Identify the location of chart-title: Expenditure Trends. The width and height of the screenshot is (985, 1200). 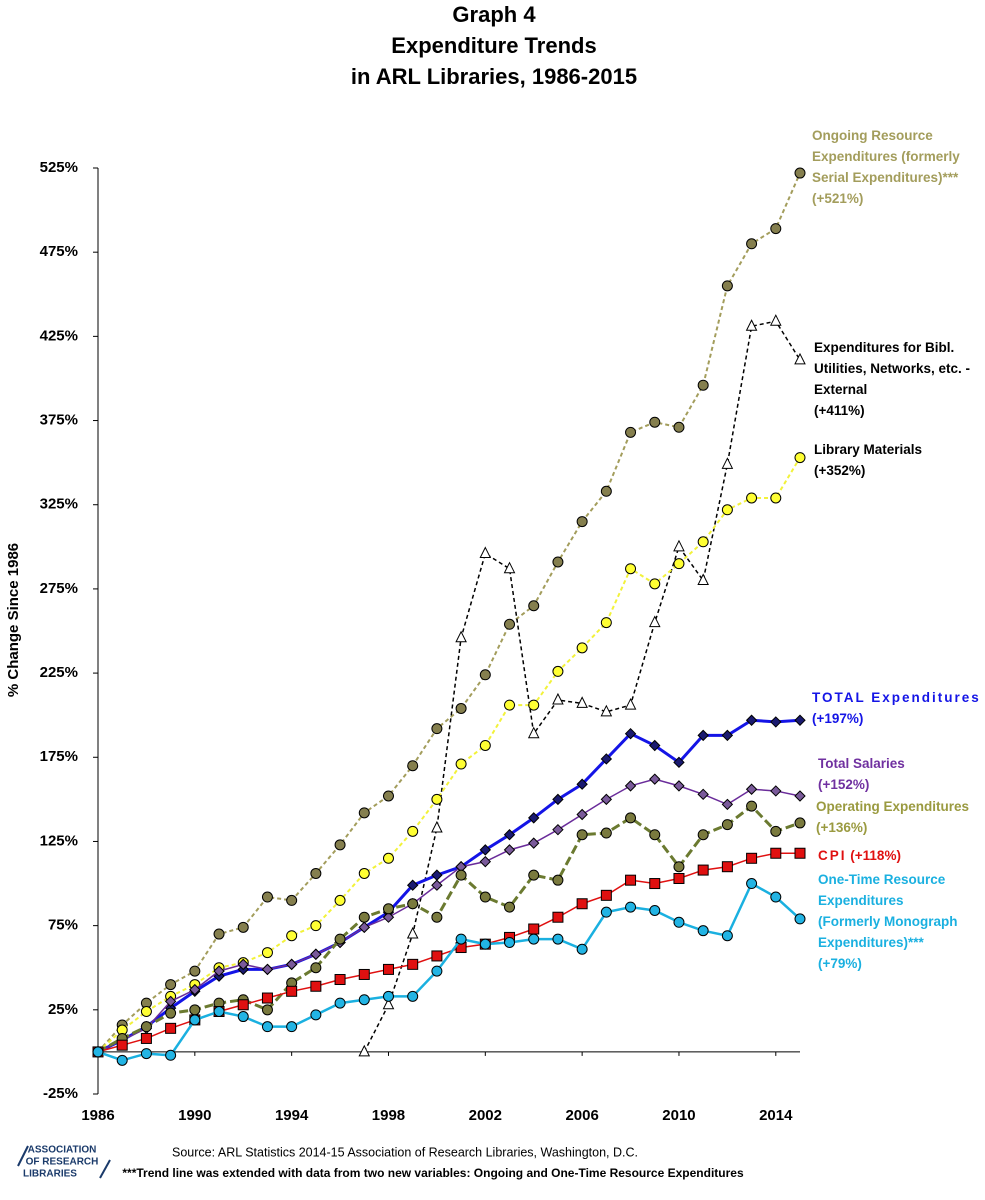
(493, 45).